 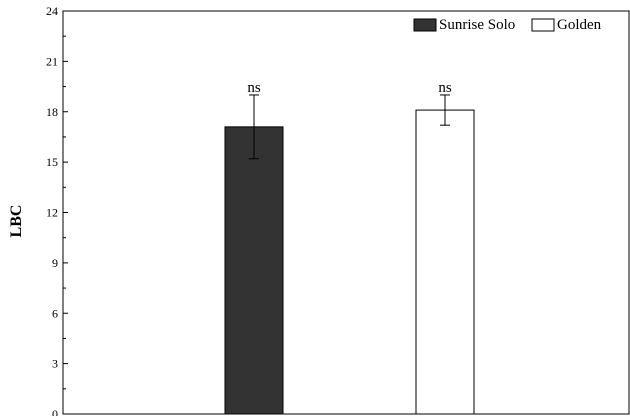 I want to click on legend: Sunrise Solo Golden, so click(x=507, y=25).